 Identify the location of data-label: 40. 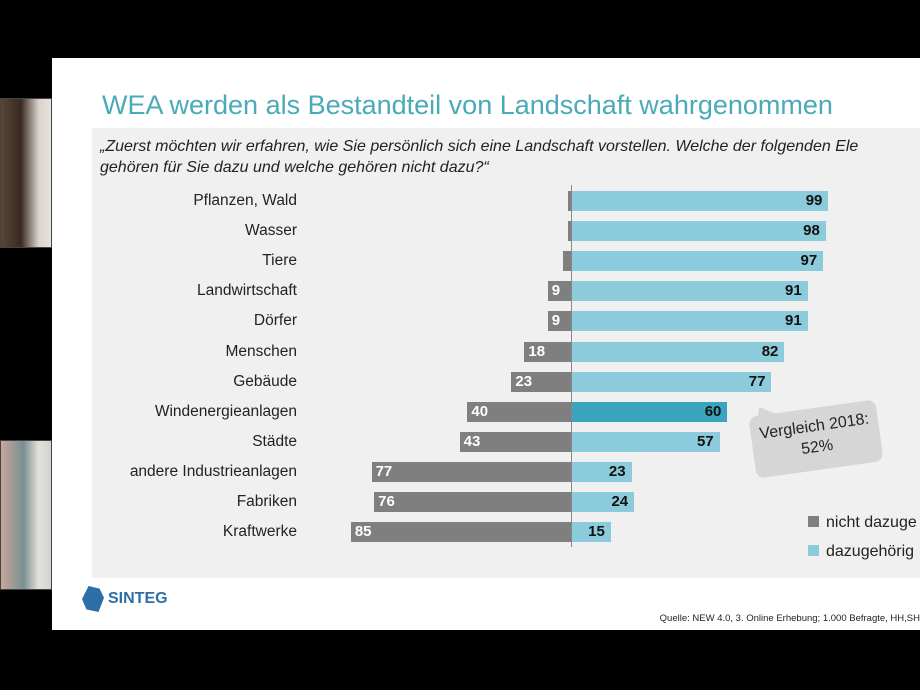
(480, 411).